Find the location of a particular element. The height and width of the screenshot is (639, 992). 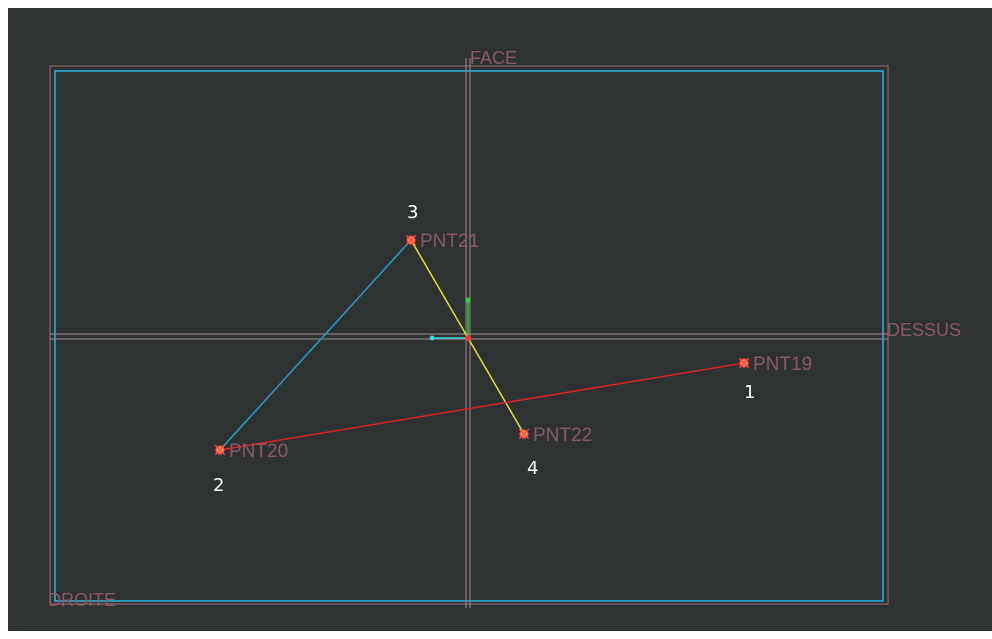

coordinate-system-icon is located at coordinates (450, 319).